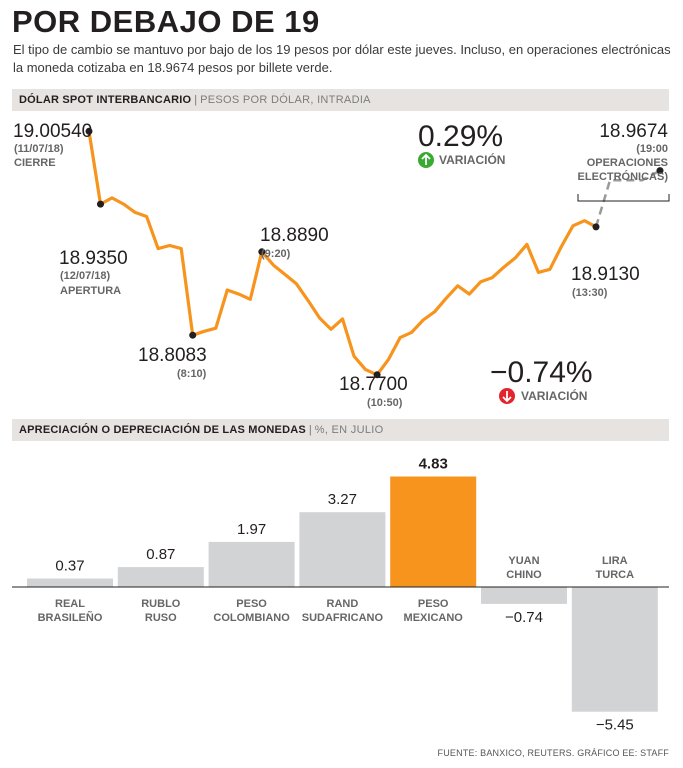 This screenshot has height=768, width=683. I want to click on min-value-label: 18.7700, so click(373, 384).